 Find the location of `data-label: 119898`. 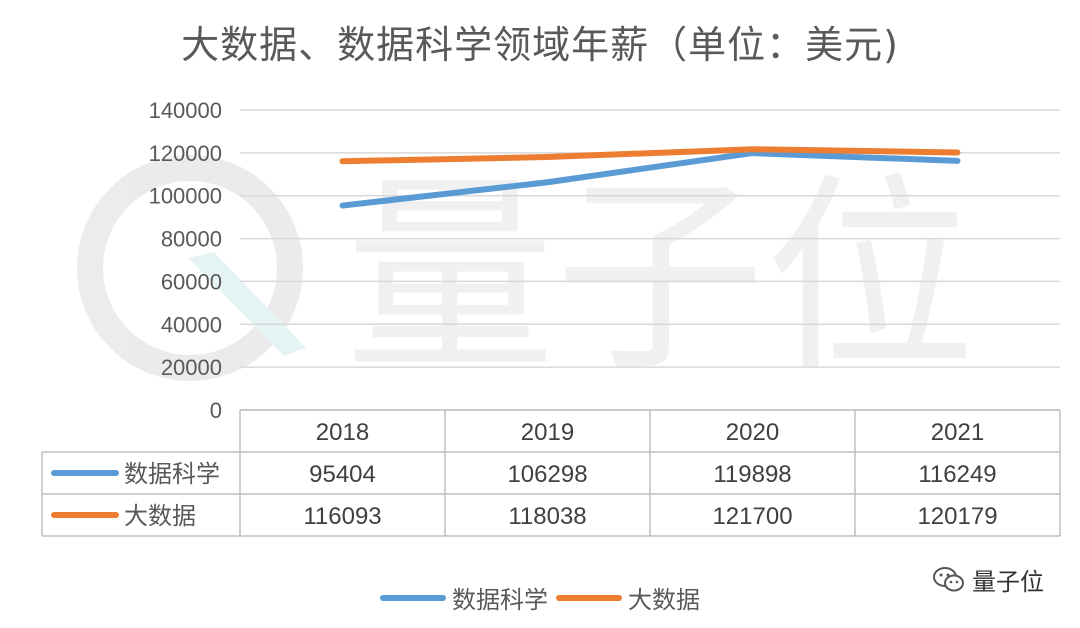

data-label: 119898 is located at coordinates (752, 474).